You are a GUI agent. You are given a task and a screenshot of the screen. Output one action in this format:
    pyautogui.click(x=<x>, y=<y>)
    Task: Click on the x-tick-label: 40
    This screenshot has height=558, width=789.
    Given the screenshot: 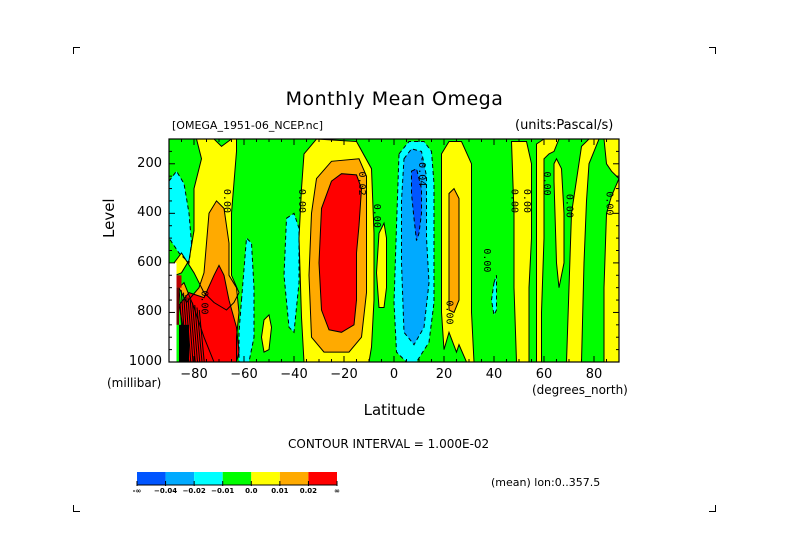 What is the action you would take?
    pyautogui.click(x=494, y=374)
    